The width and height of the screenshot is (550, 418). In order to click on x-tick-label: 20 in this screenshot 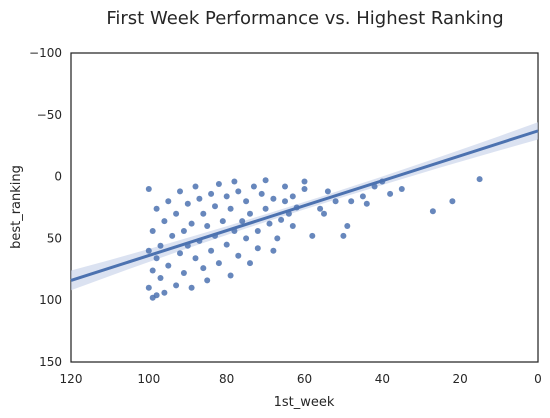, I will do `click(460, 379)`.